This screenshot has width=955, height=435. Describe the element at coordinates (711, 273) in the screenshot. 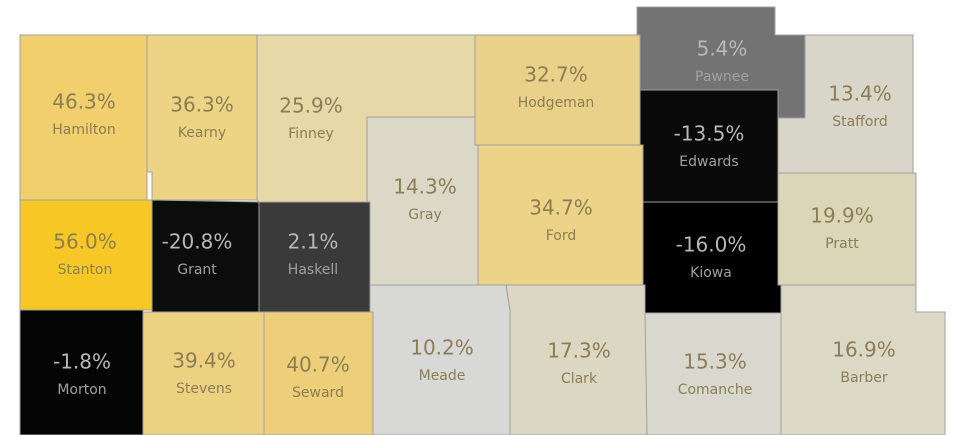

I see `county-name: Kiowa` at that location.